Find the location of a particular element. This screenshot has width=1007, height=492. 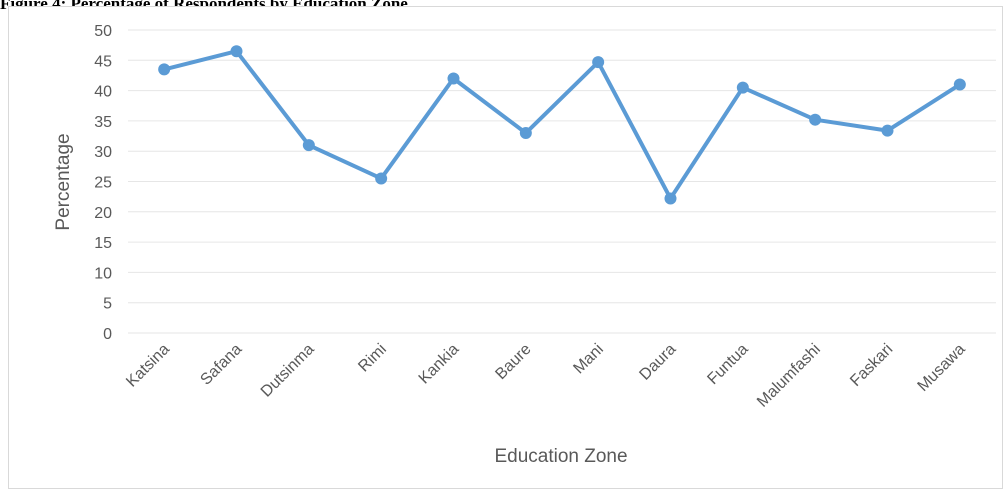

y-tick-label: 0 is located at coordinates (107, 334).